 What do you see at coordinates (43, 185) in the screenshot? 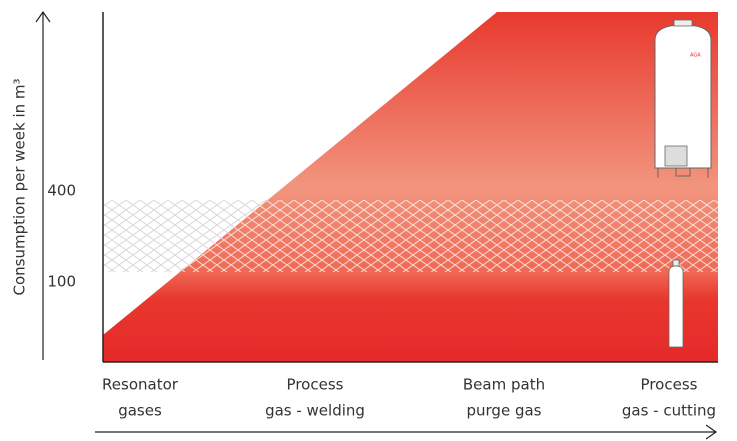
I see `y-arrow` at bounding box center [43, 185].